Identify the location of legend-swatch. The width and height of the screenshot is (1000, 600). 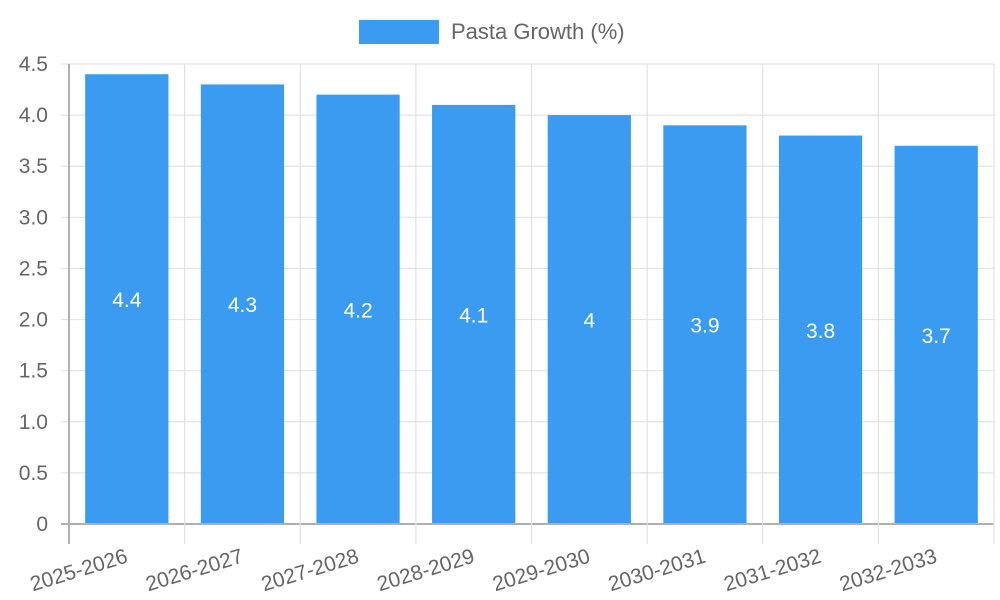
(399, 32).